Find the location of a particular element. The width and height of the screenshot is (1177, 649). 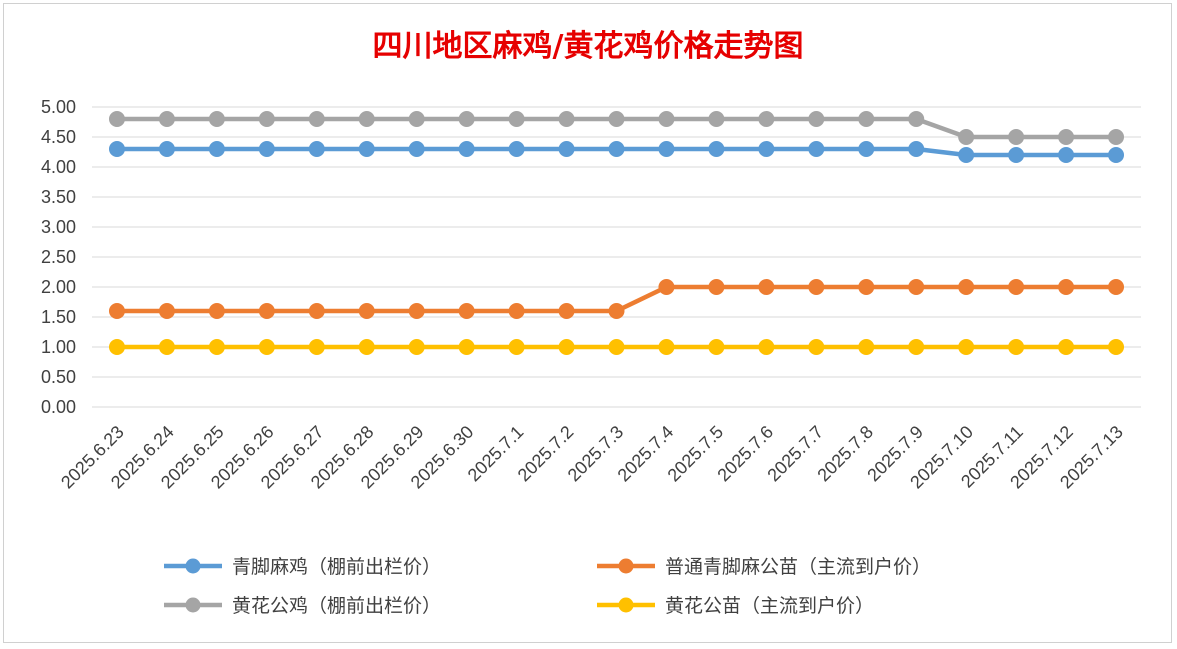

legend-item: 青脚麻鸡（棚前出栏价） is located at coordinates (302, 567).